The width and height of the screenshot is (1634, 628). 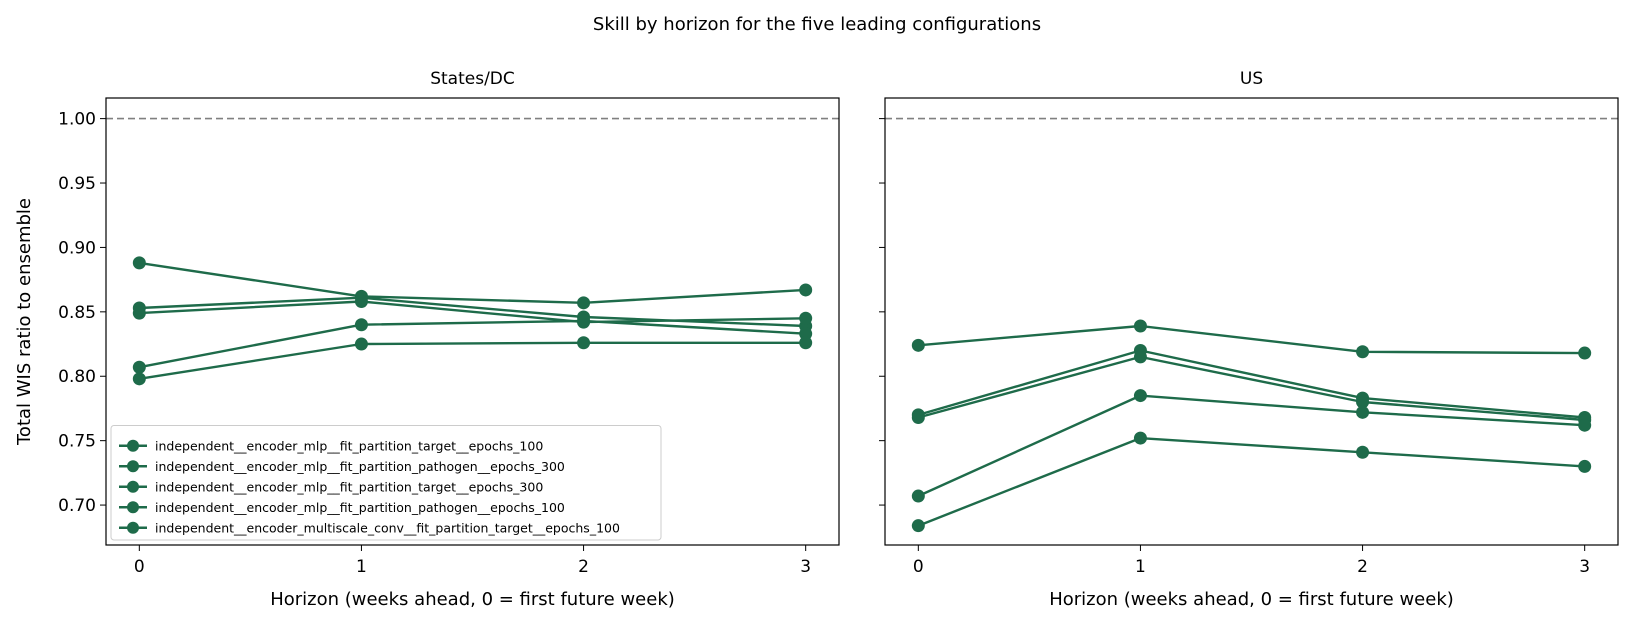 What do you see at coordinates (77, 184) in the screenshot?
I see `y-tick-label: 0.95` at bounding box center [77, 184].